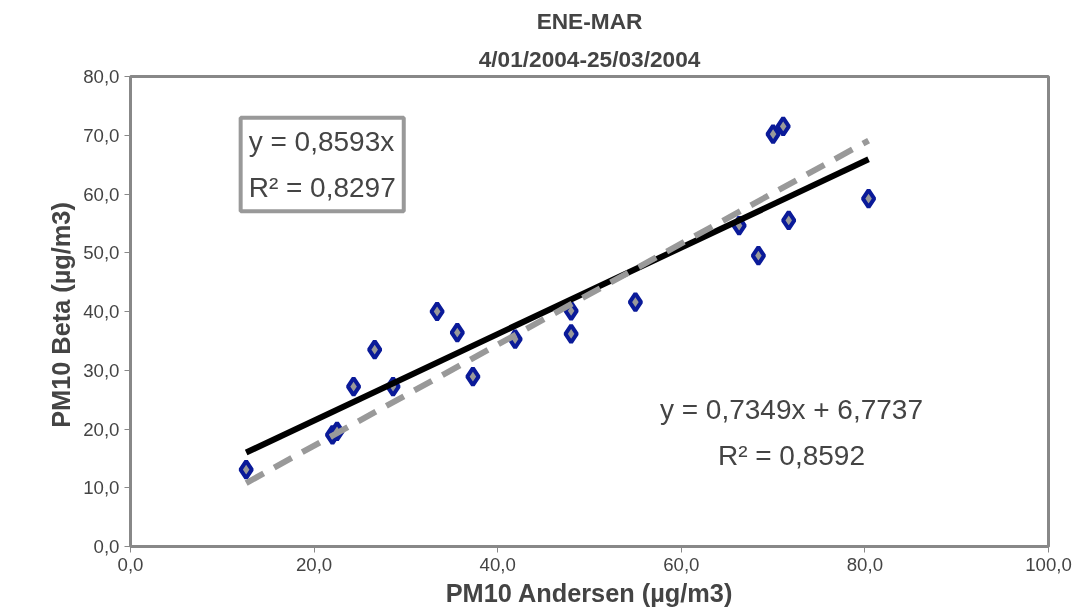 The image size is (1084, 616). Describe the element at coordinates (791, 432) in the screenshot. I see `annotation: y = 0,7349x + 6,7737 R² = 0,8592` at that location.